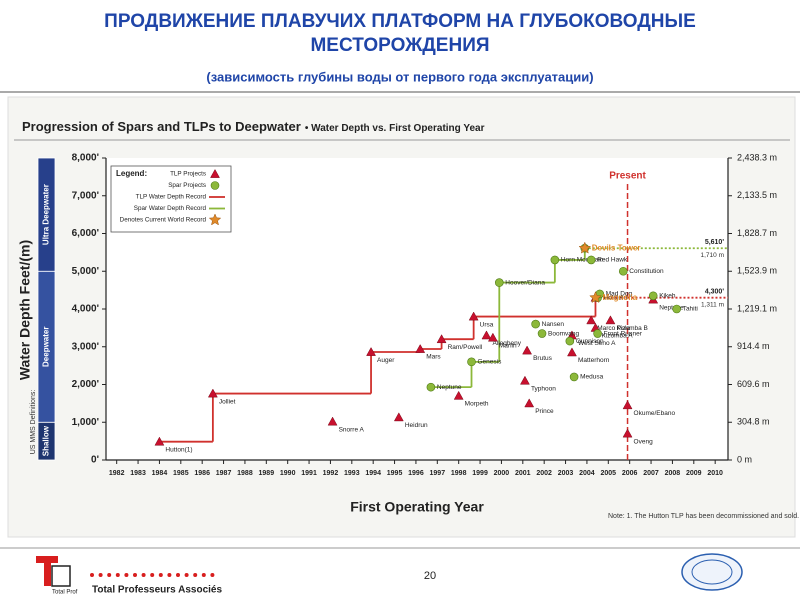  Describe the element at coordinates (713, 255) in the screenshot. I see `record-metric-label: 1,710 m` at that location.